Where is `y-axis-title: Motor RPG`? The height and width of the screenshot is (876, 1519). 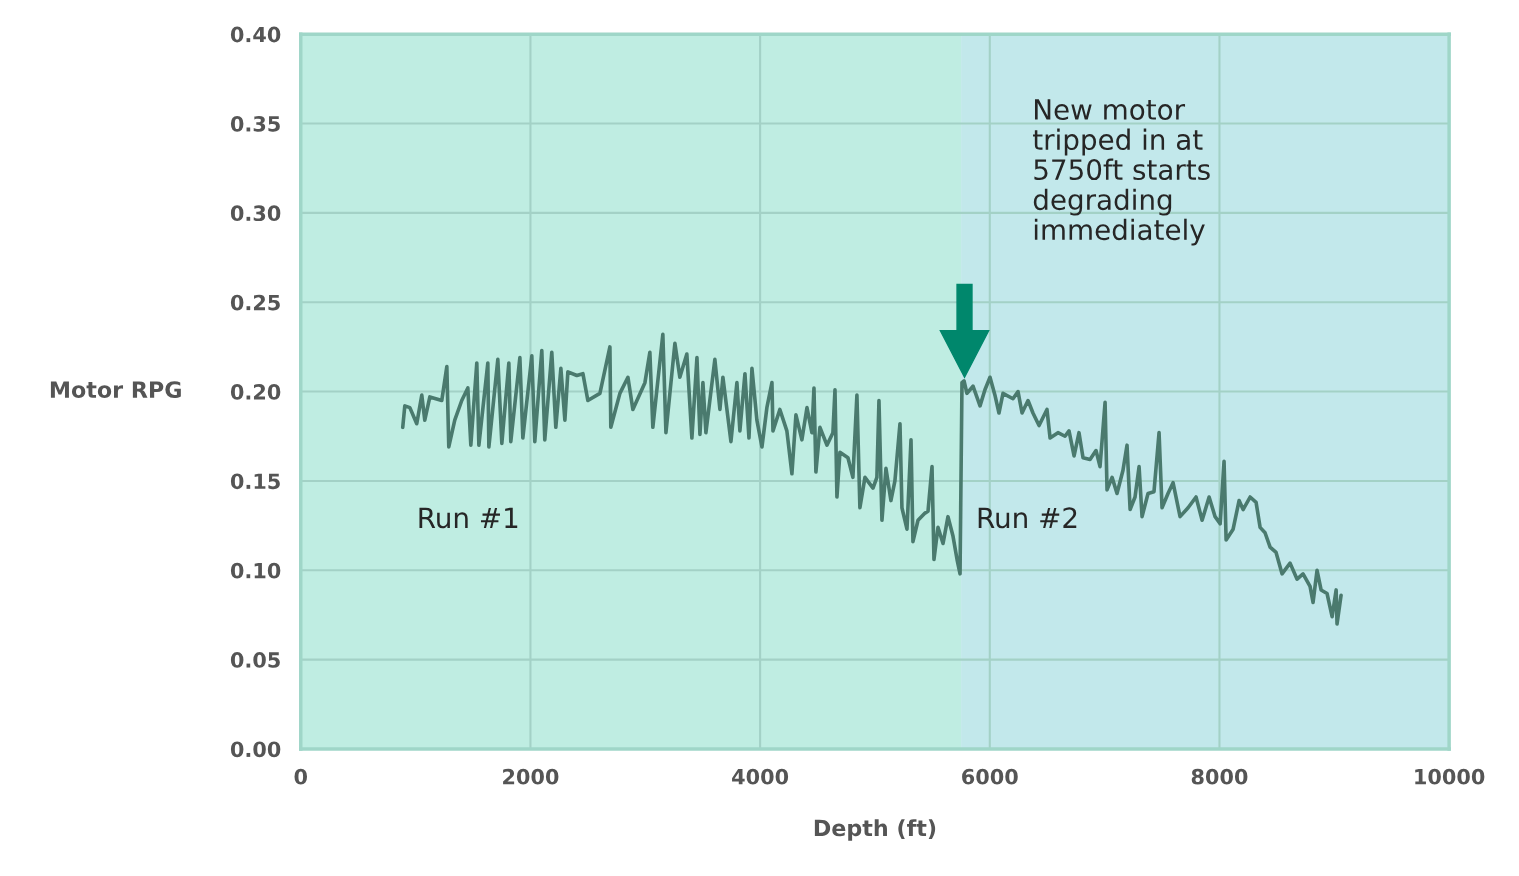
y-axis-title: Motor RPG is located at coordinates (115, 390).